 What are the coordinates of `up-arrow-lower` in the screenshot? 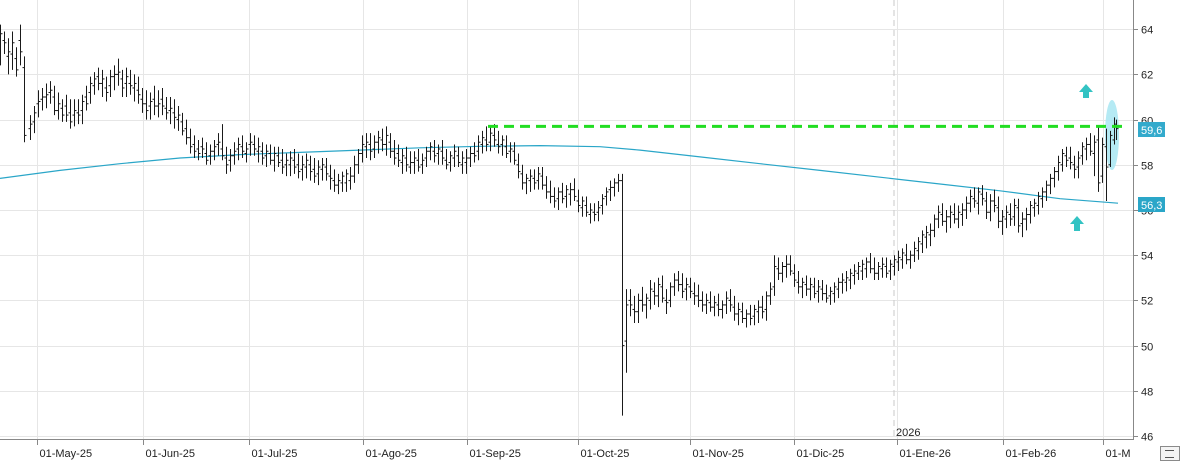 It's located at (1077, 223).